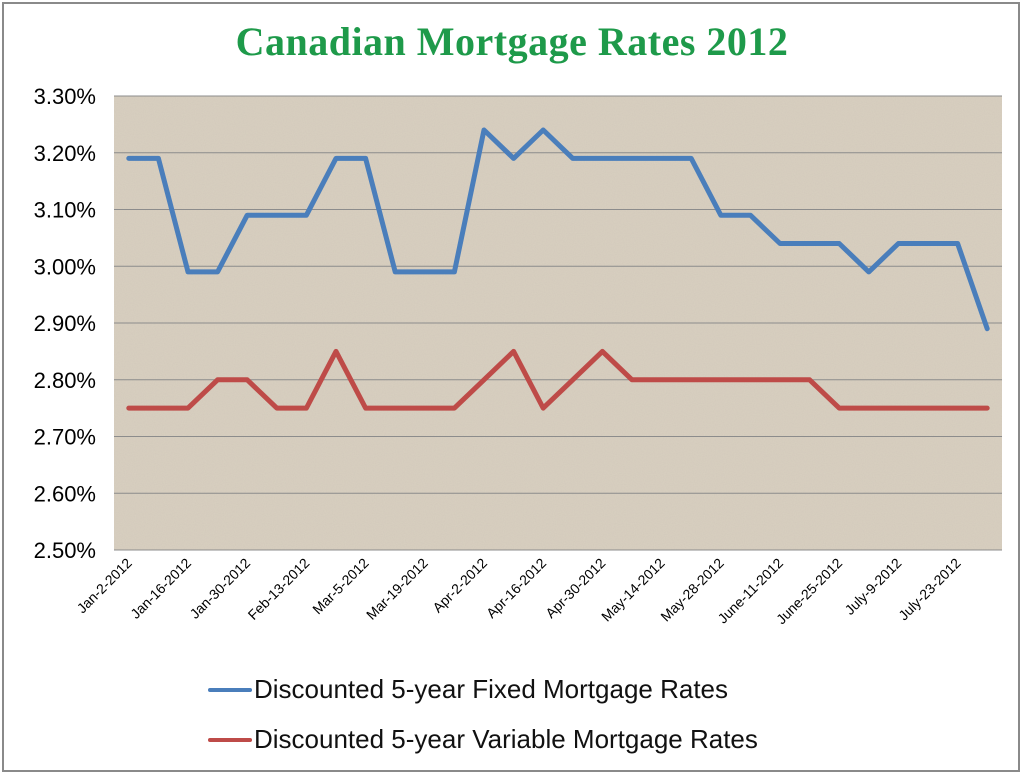 The image size is (1024, 776). I want to click on x-tick-label: July-23-2012, so click(929, 589).